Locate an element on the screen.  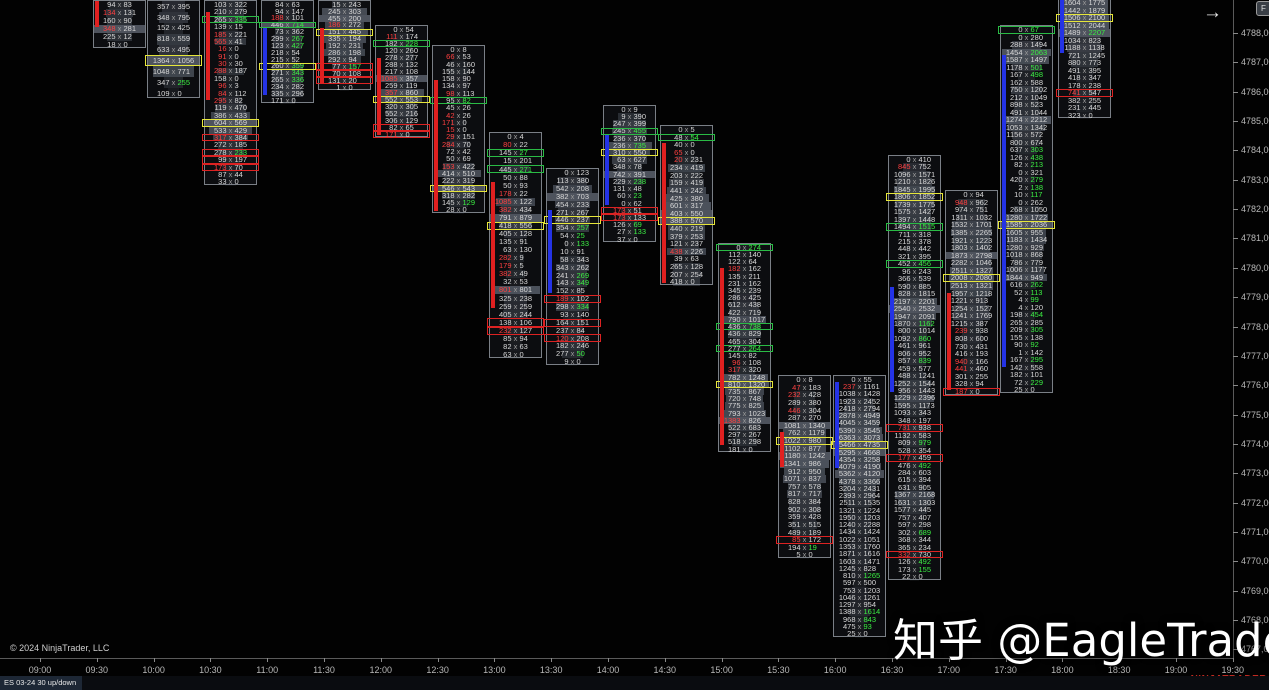
footprint-row: 45 x 26 is located at coordinates (458, 108).